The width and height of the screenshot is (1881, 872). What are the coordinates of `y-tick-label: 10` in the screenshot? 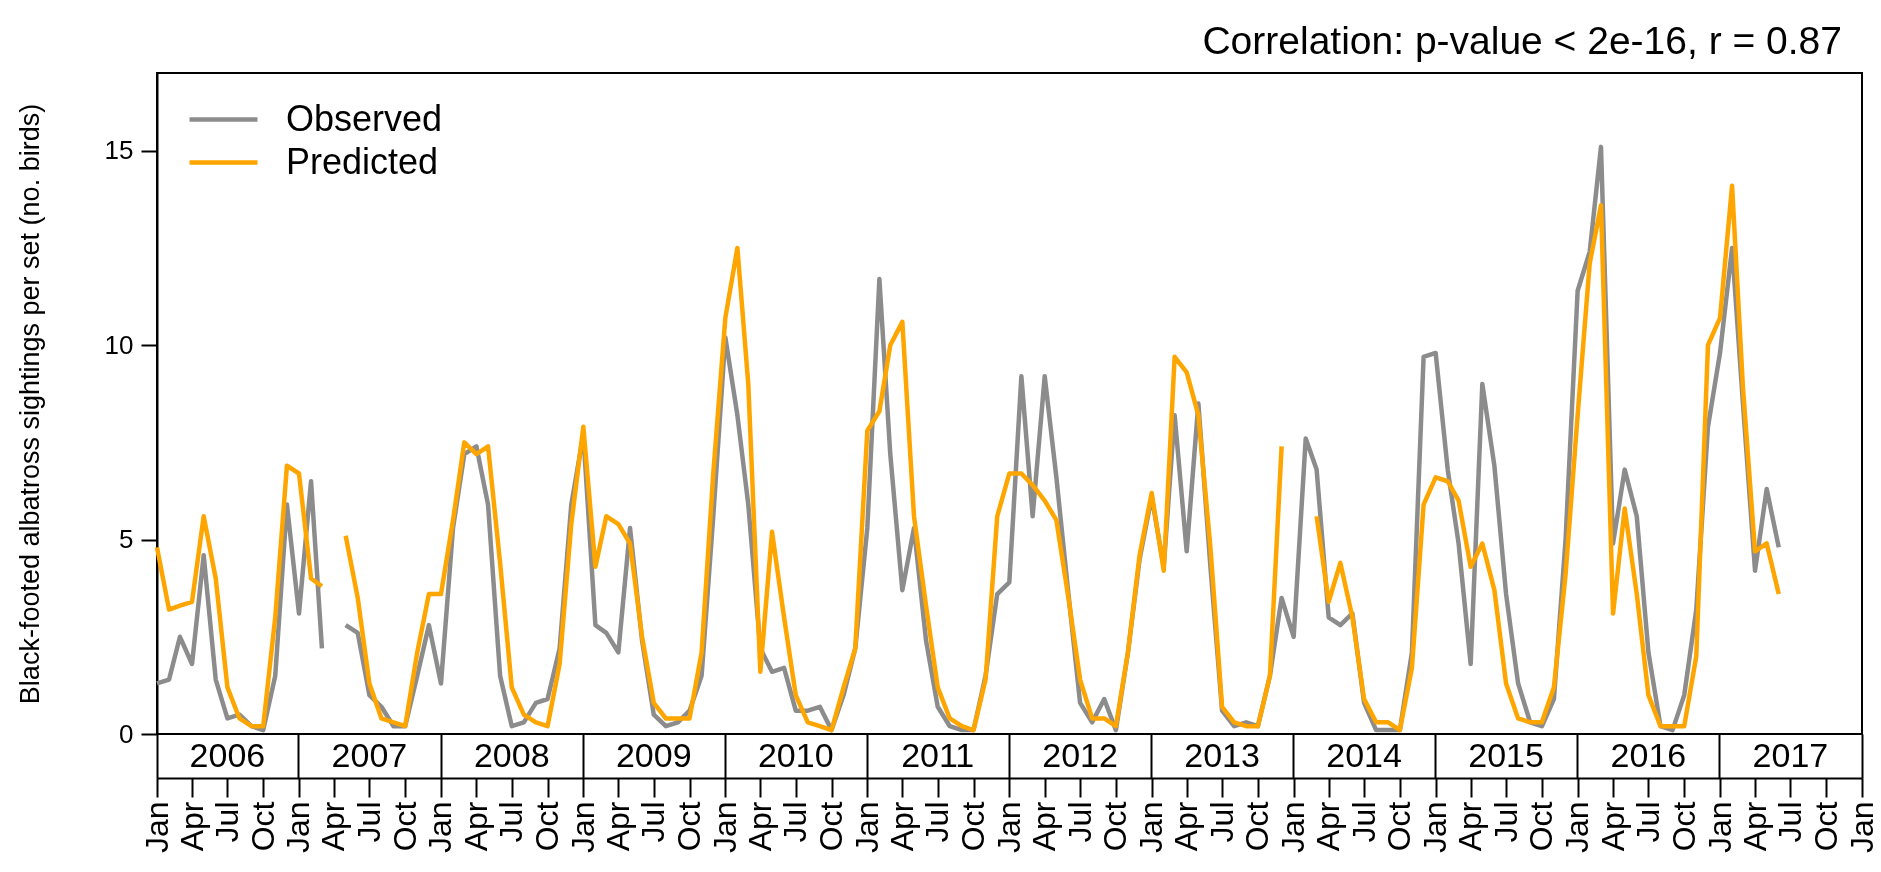 It's located at (119, 344).